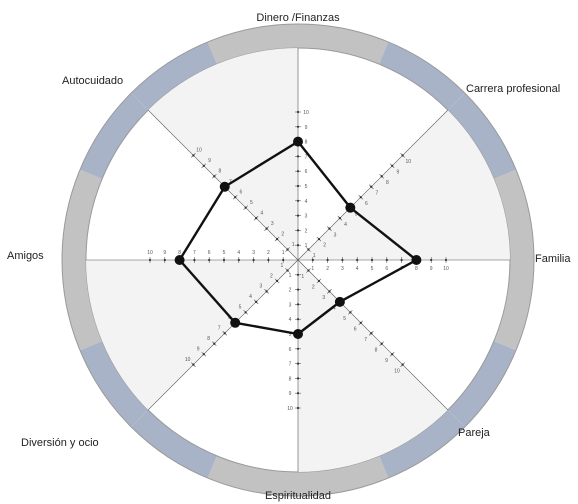  I want to click on axis-line, so click(373, 335).